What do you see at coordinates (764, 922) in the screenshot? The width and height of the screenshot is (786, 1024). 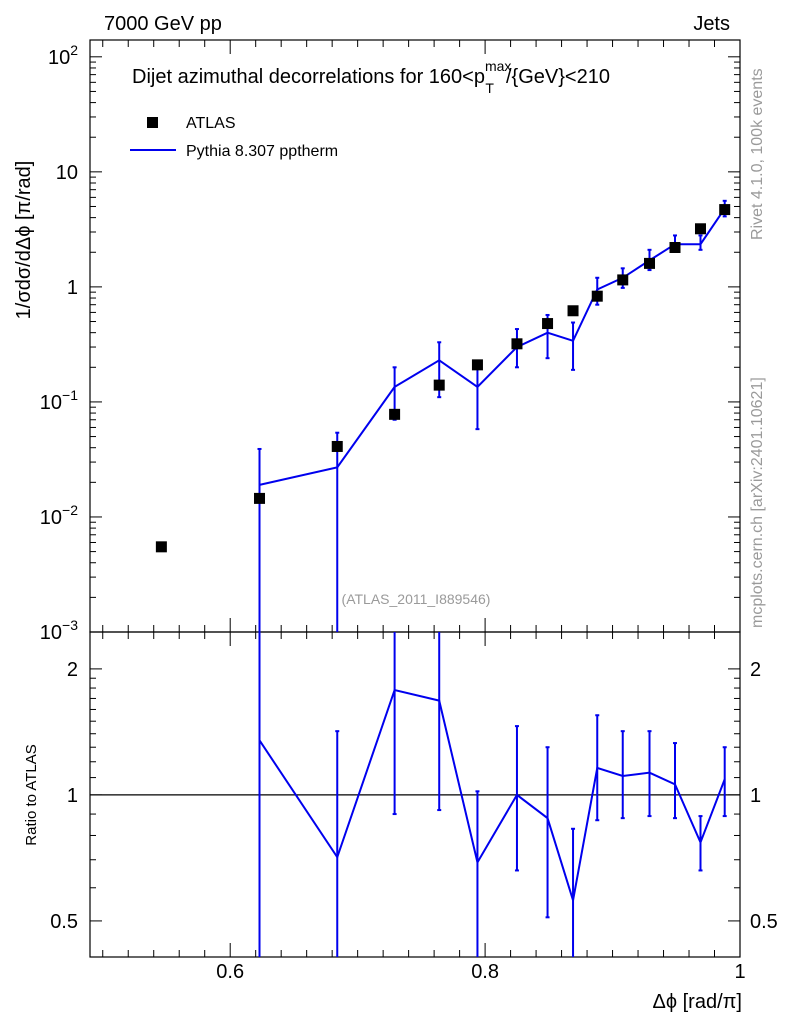 I see `ratio-tick-label-right: 0.5` at bounding box center [764, 922].